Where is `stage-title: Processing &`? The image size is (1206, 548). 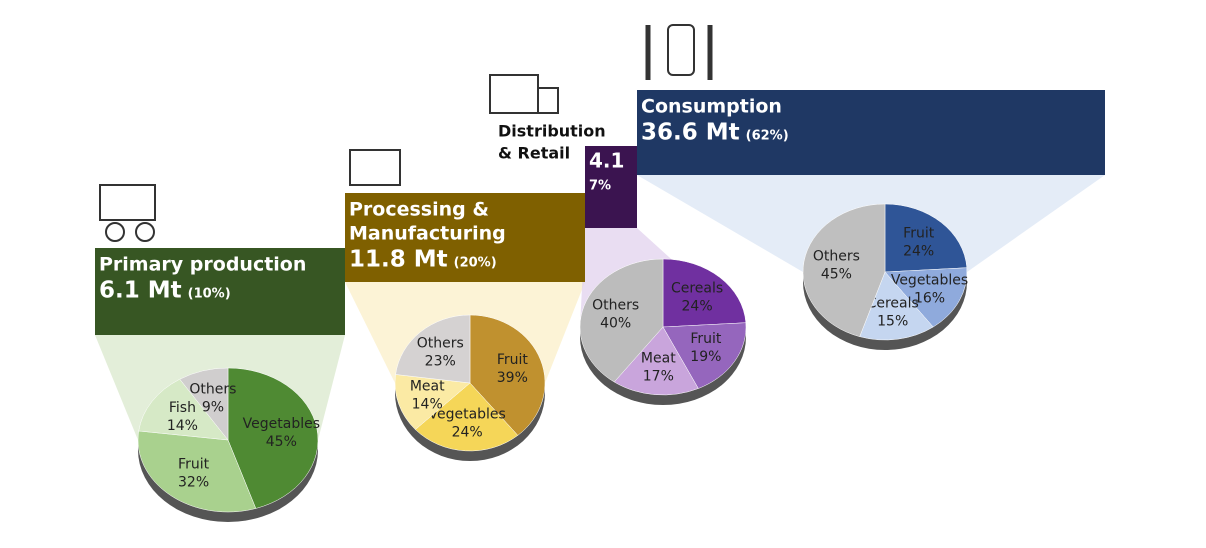
stage-title: Processing & is located at coordinates (419, 210).